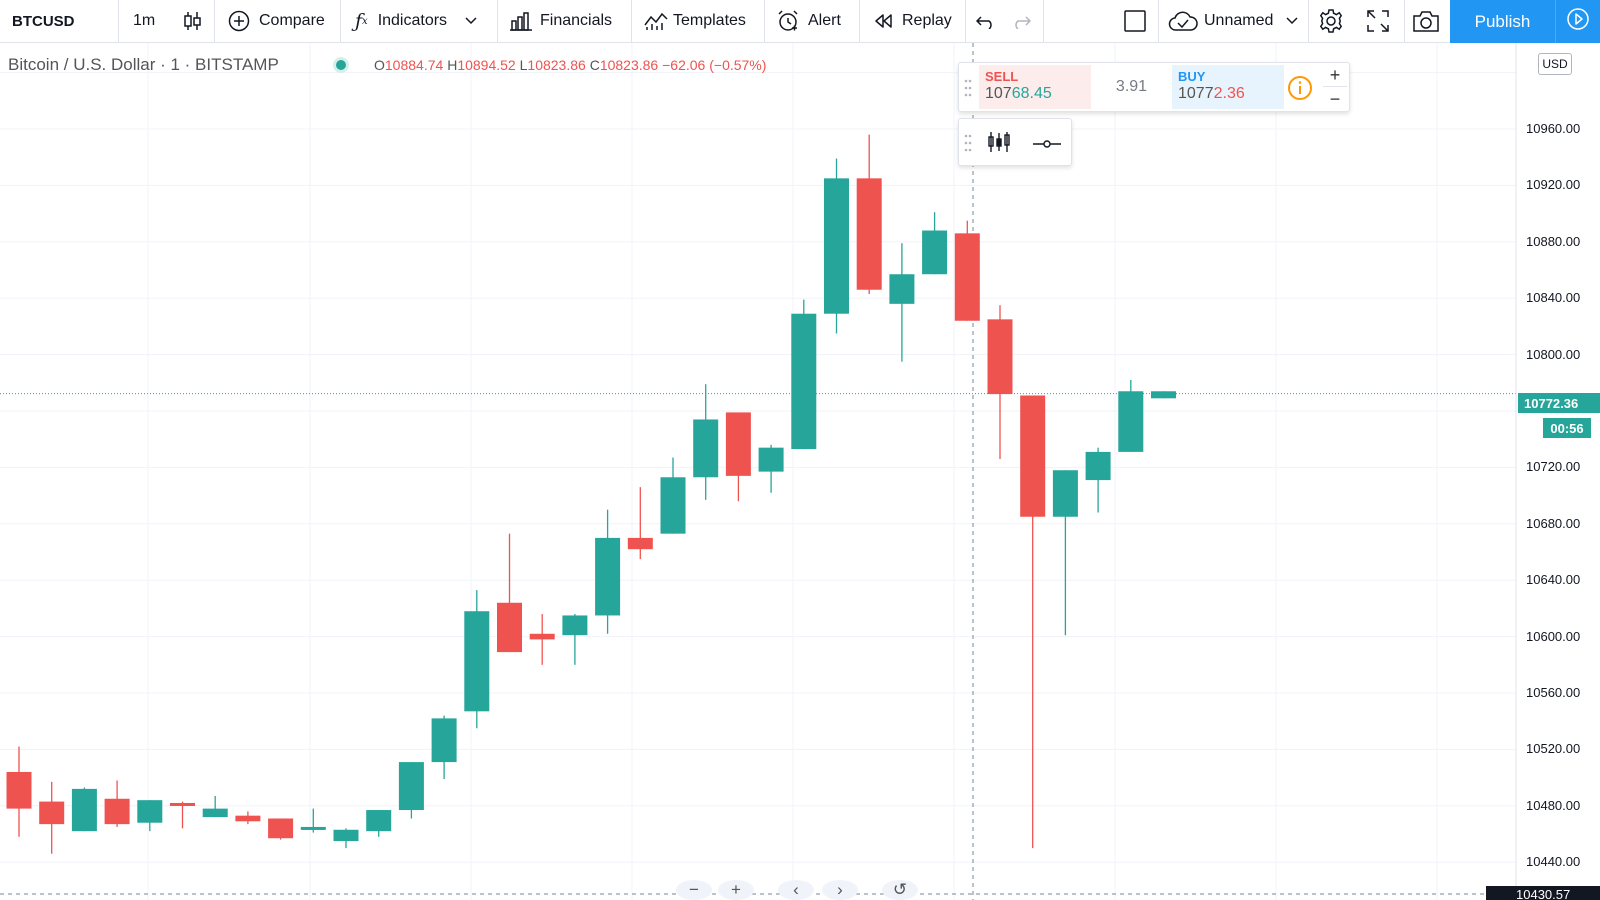 Image resolution: width=1600 pixels, height=900 pixels. I want to click on play-circle-icon, so click(1578, 21).